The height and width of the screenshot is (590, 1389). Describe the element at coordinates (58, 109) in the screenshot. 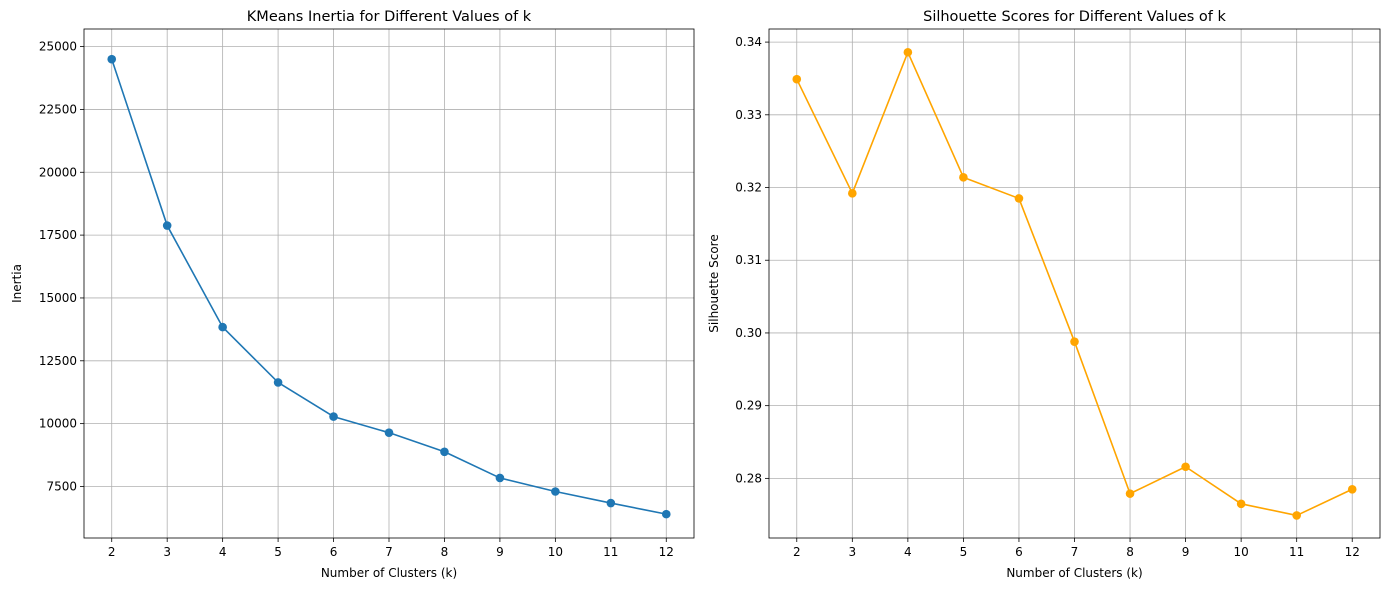

I see `y-tick-label: 22500` at that location.